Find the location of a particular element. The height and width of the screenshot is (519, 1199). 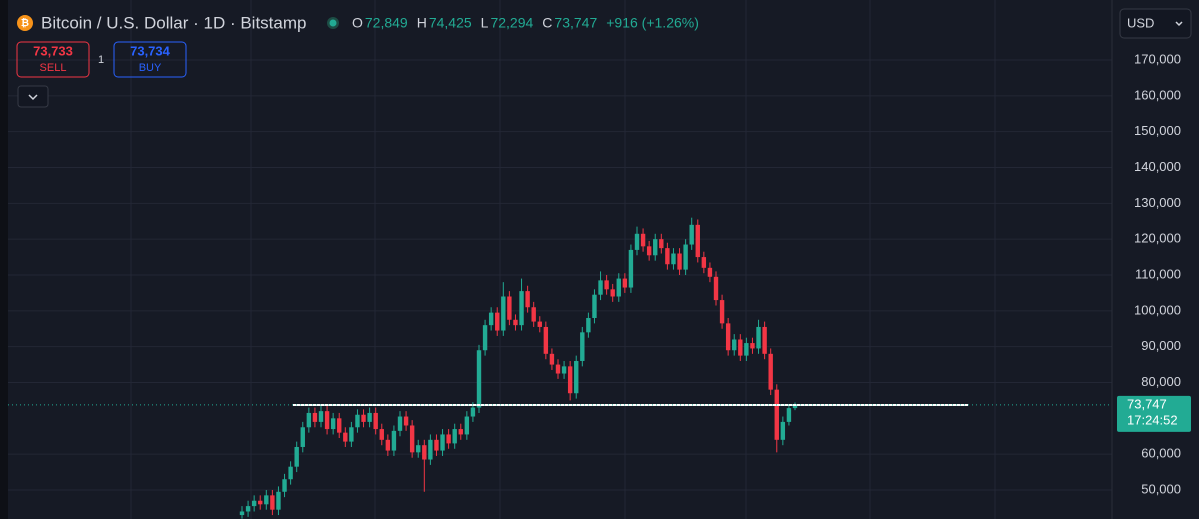

currency-select: USD is located at coordinates (1155, 23).